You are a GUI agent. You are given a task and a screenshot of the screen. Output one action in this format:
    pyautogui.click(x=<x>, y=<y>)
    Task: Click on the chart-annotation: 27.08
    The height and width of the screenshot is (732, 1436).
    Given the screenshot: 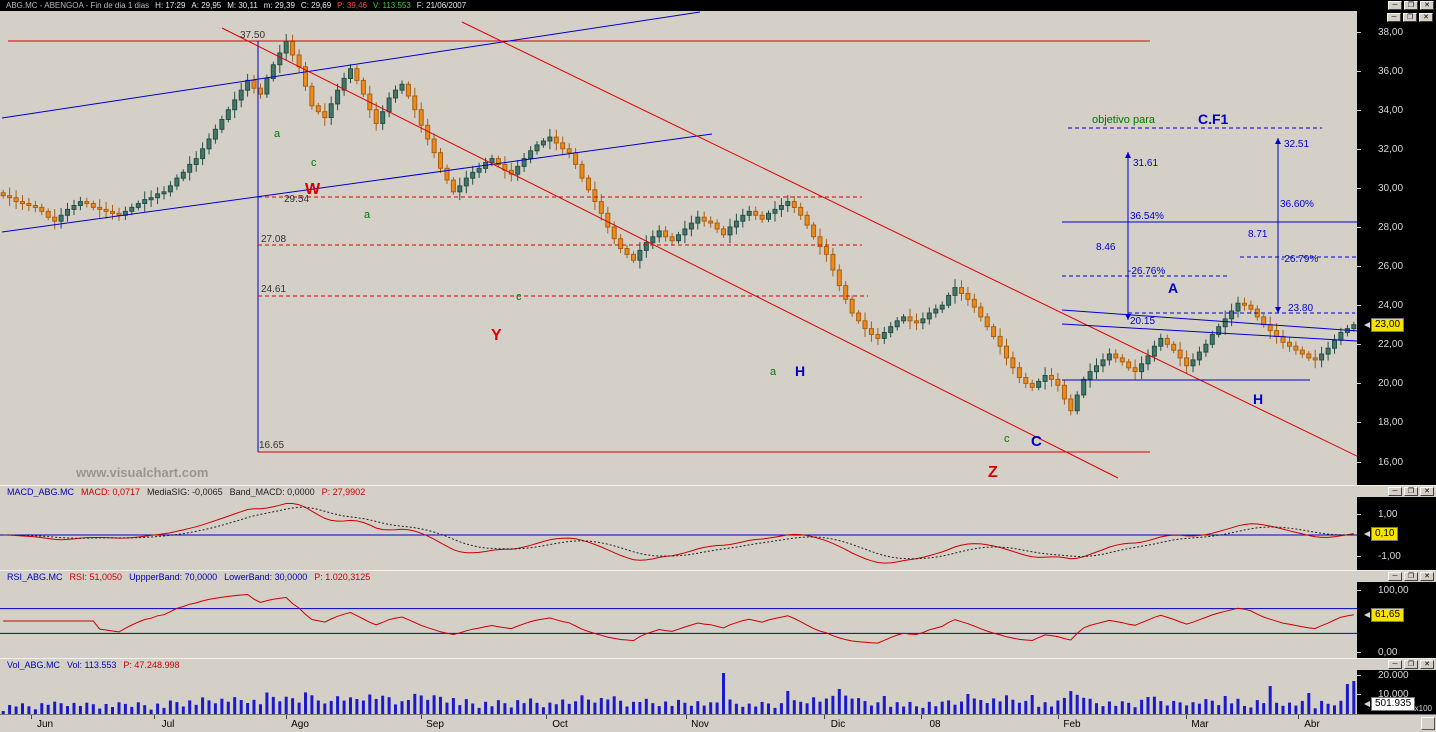 What is the action you would take?
    pyautogui.click(x=273, y=239)
    